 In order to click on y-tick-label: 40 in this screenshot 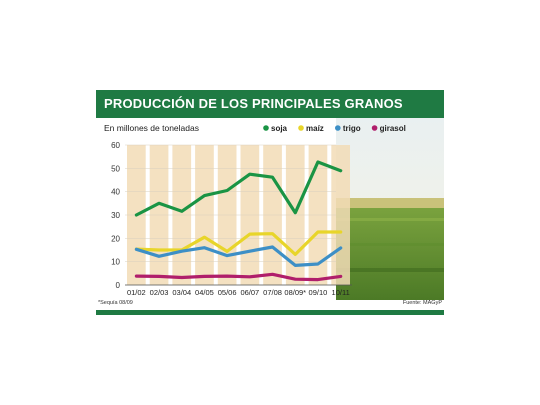, I will do `click(115, 192)`.